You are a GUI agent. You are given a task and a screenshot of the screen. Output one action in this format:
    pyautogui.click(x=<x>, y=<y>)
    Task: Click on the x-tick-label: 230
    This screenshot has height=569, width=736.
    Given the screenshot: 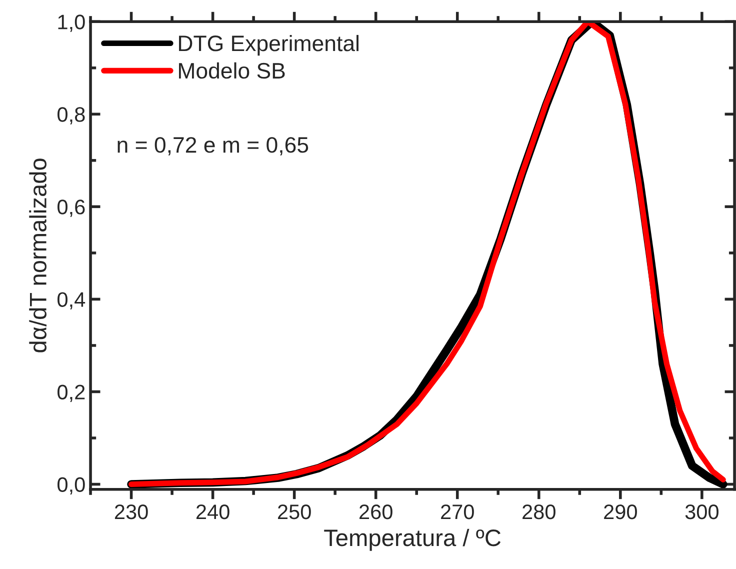 What is the action you would take?
    pyautogui.click(x=131, y=512)
    